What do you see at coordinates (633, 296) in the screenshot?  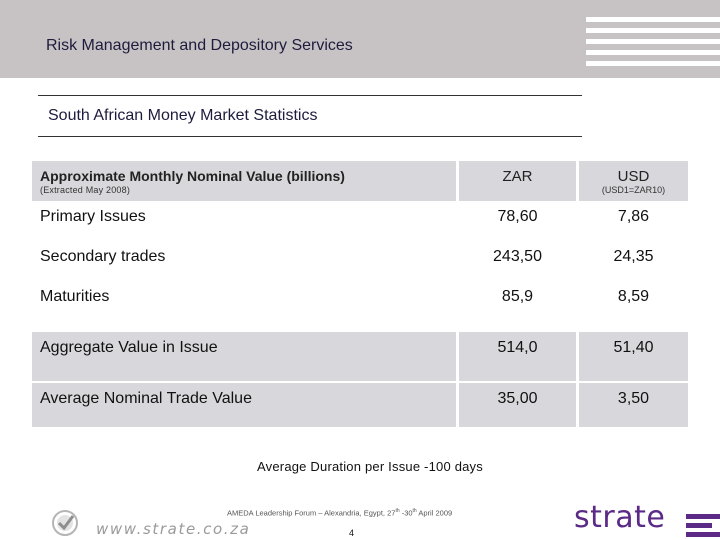 I see `usd-value: 8,59` at bounding box center [633, 296].